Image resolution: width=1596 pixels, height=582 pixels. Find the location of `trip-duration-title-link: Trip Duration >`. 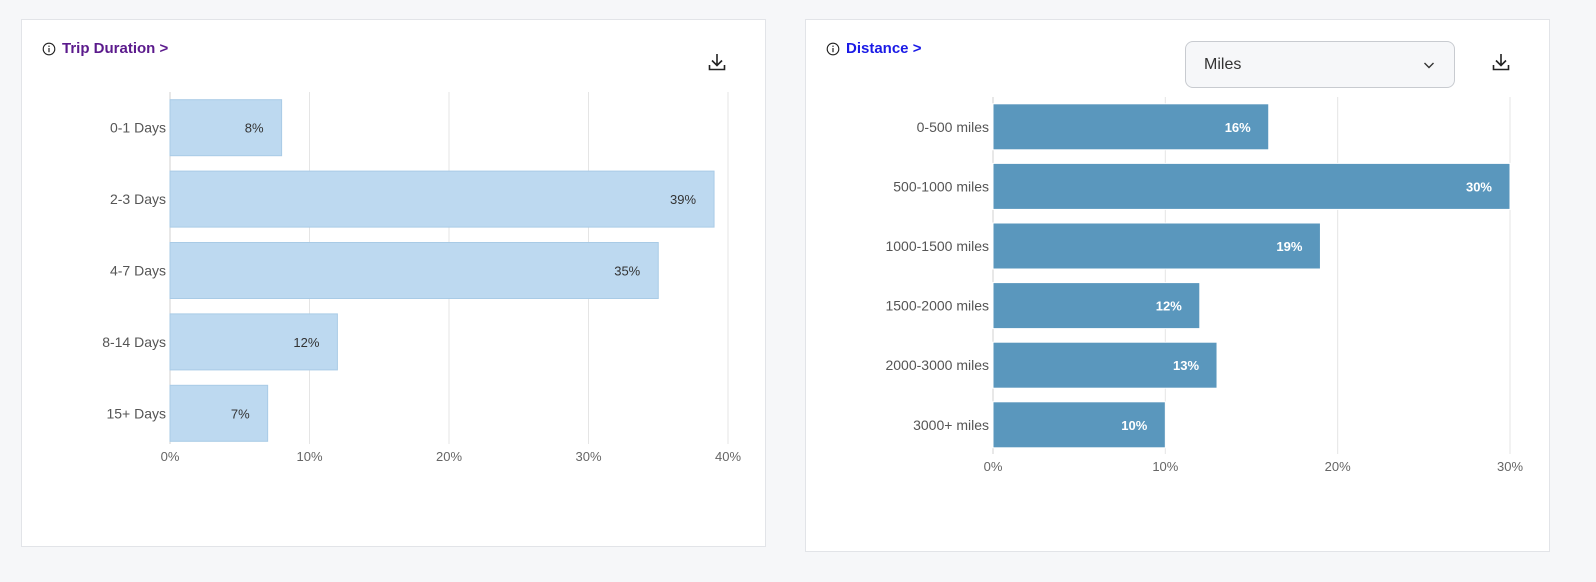

trip-duration-title-link: Trip Duration > is located at coordinates (105, 48).